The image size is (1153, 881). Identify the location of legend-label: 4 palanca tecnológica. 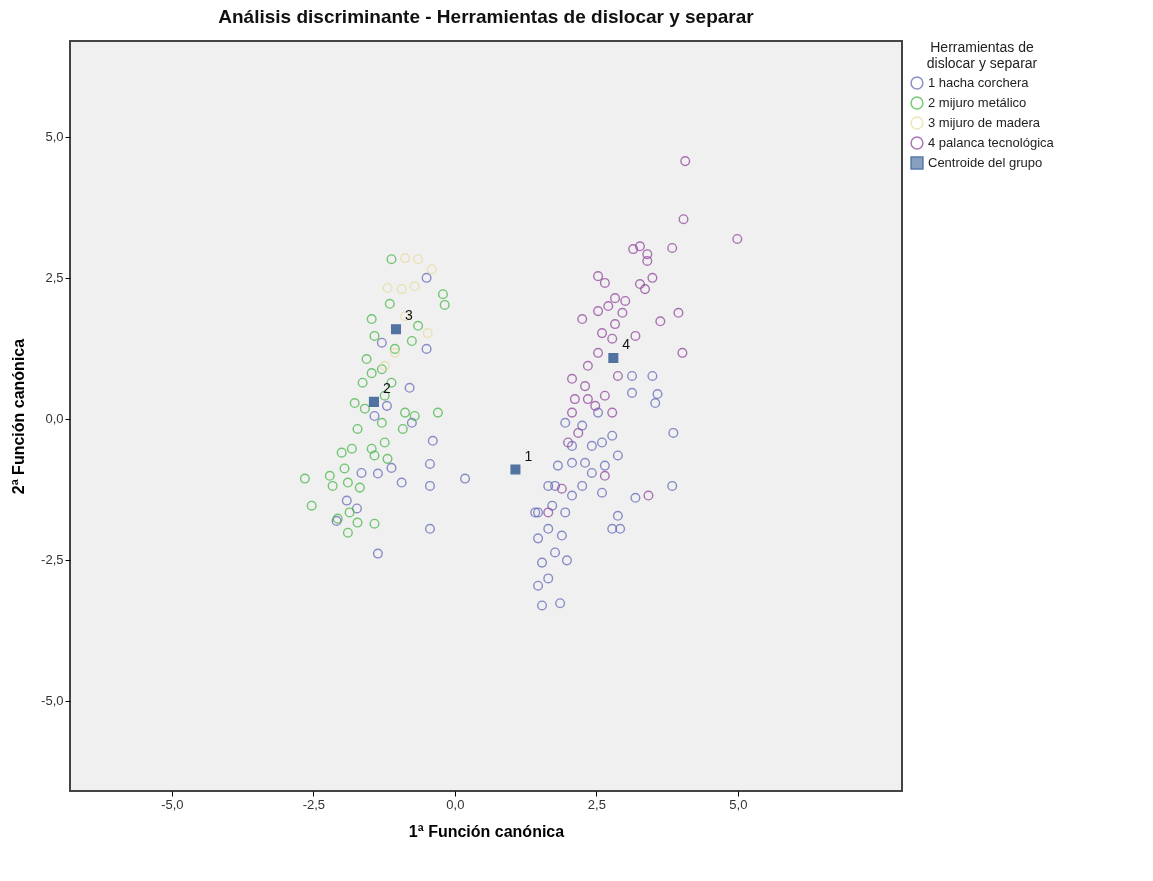
(991, 142).